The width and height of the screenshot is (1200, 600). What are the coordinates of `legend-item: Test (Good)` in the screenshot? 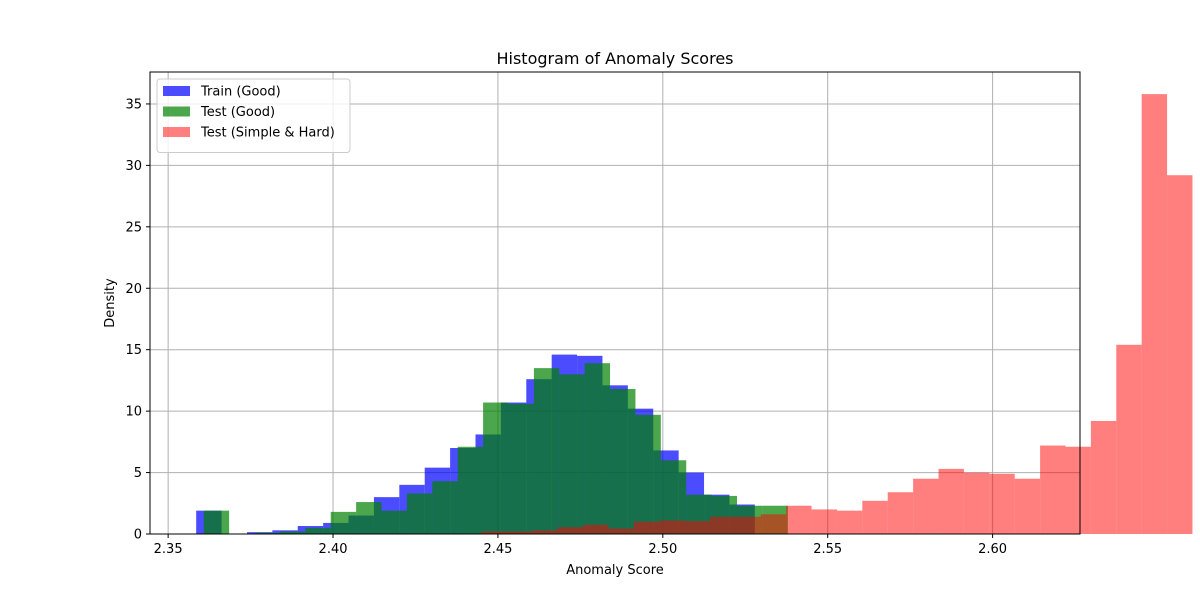 It's located at (219, 112).